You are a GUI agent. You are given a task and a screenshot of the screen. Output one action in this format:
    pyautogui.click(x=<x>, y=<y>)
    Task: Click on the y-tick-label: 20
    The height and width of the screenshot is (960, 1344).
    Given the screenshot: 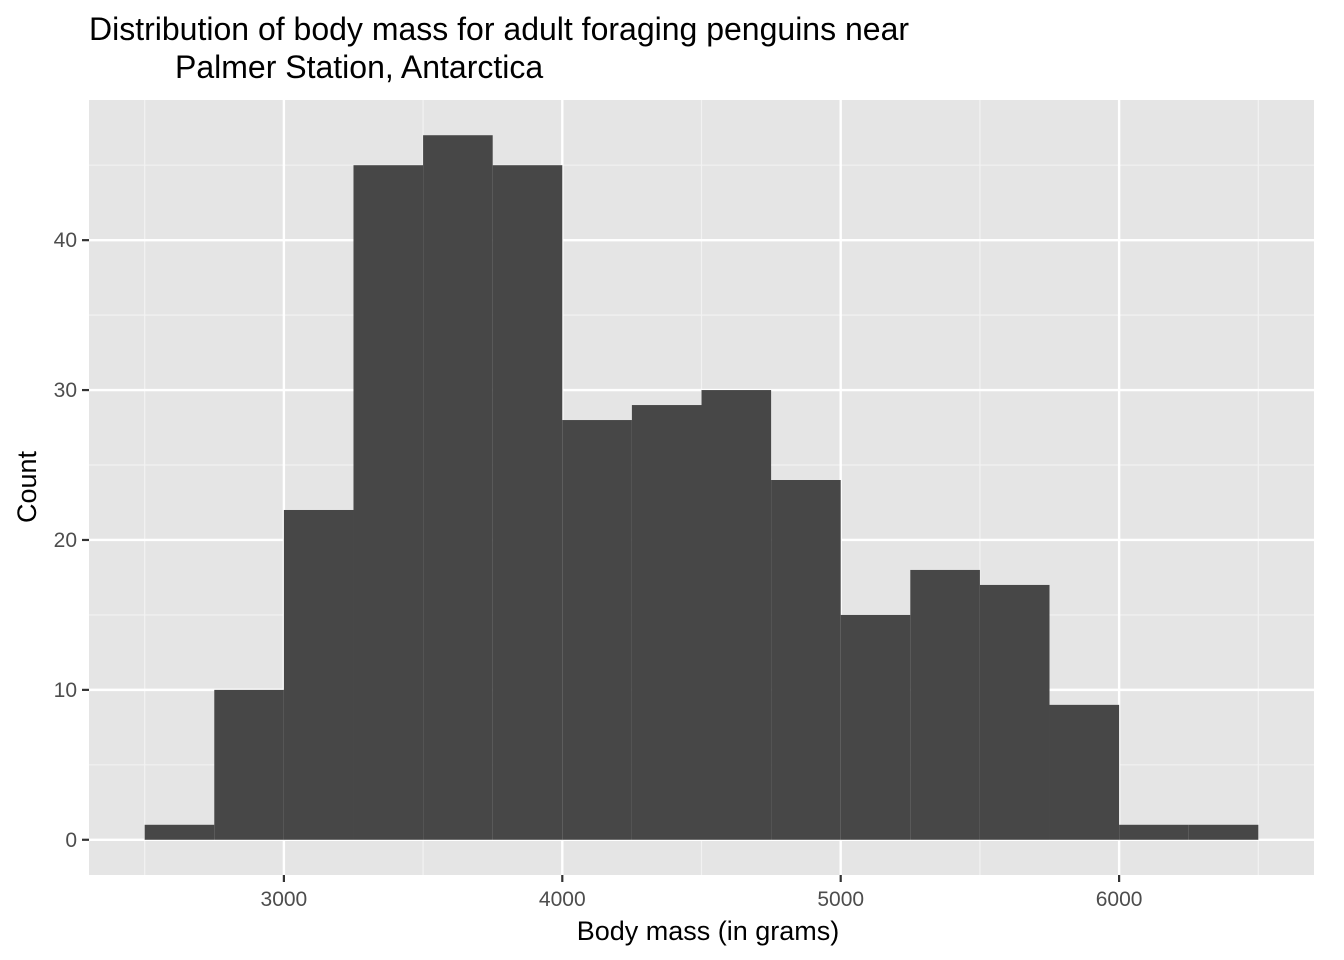 What is the action you would take?
    pyautogui.click(x=65, y=540)
    